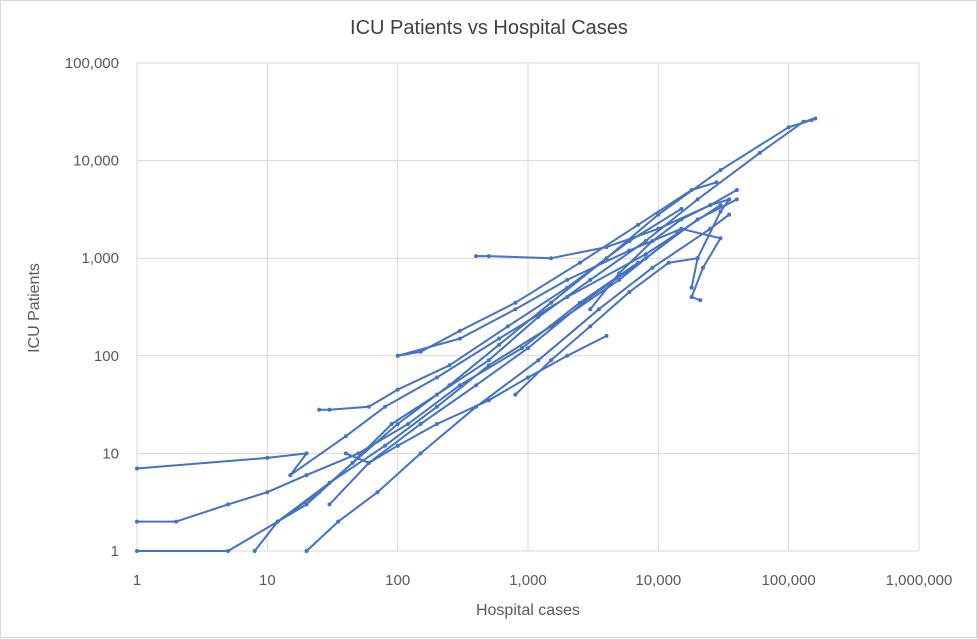 The image size is (977, 639). Describe the element at coordinates (489, 28) in the screenshot. I see `chart-title: ICU Patients vs Hospital Cases` at that location.